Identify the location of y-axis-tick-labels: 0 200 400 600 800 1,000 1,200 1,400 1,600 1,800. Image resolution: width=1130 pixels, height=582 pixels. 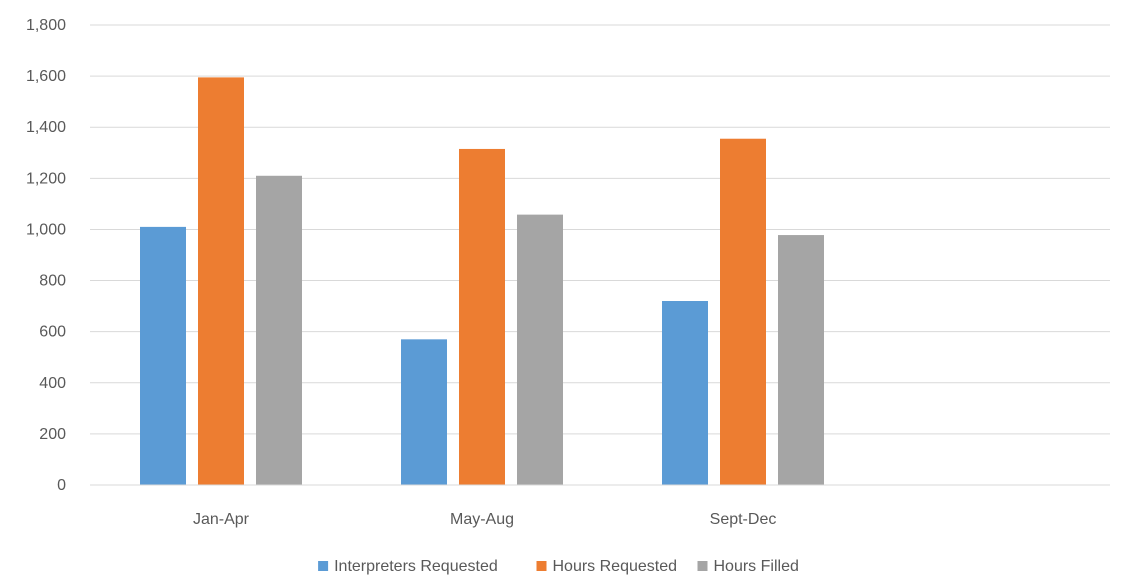
(46, 255).